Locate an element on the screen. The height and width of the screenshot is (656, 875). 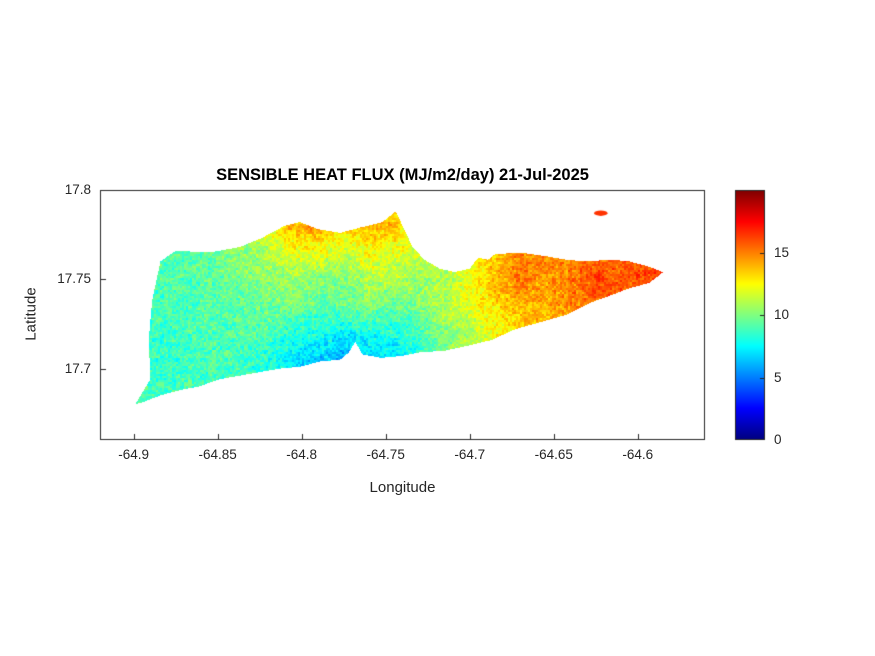
y-axis-label: Latitude is located at coordinates (31, 314).